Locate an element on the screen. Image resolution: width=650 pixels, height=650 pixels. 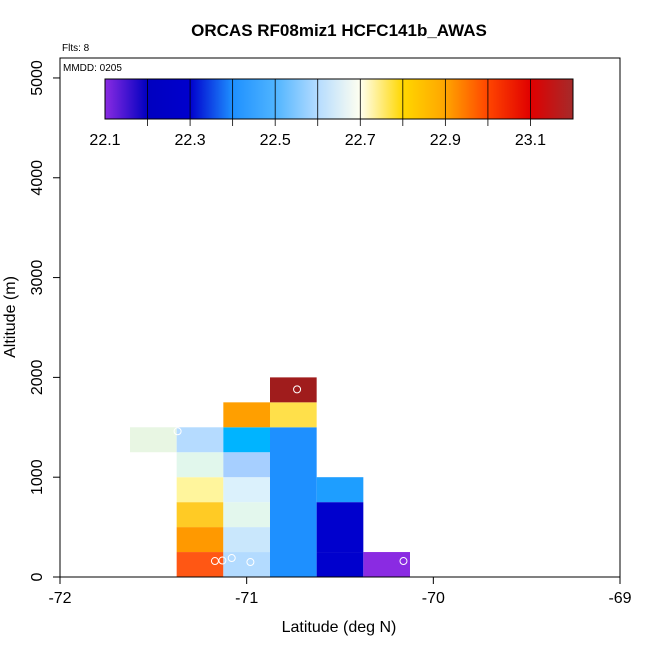
y-tick-label: 3000 is located at coordinates (37, 278).